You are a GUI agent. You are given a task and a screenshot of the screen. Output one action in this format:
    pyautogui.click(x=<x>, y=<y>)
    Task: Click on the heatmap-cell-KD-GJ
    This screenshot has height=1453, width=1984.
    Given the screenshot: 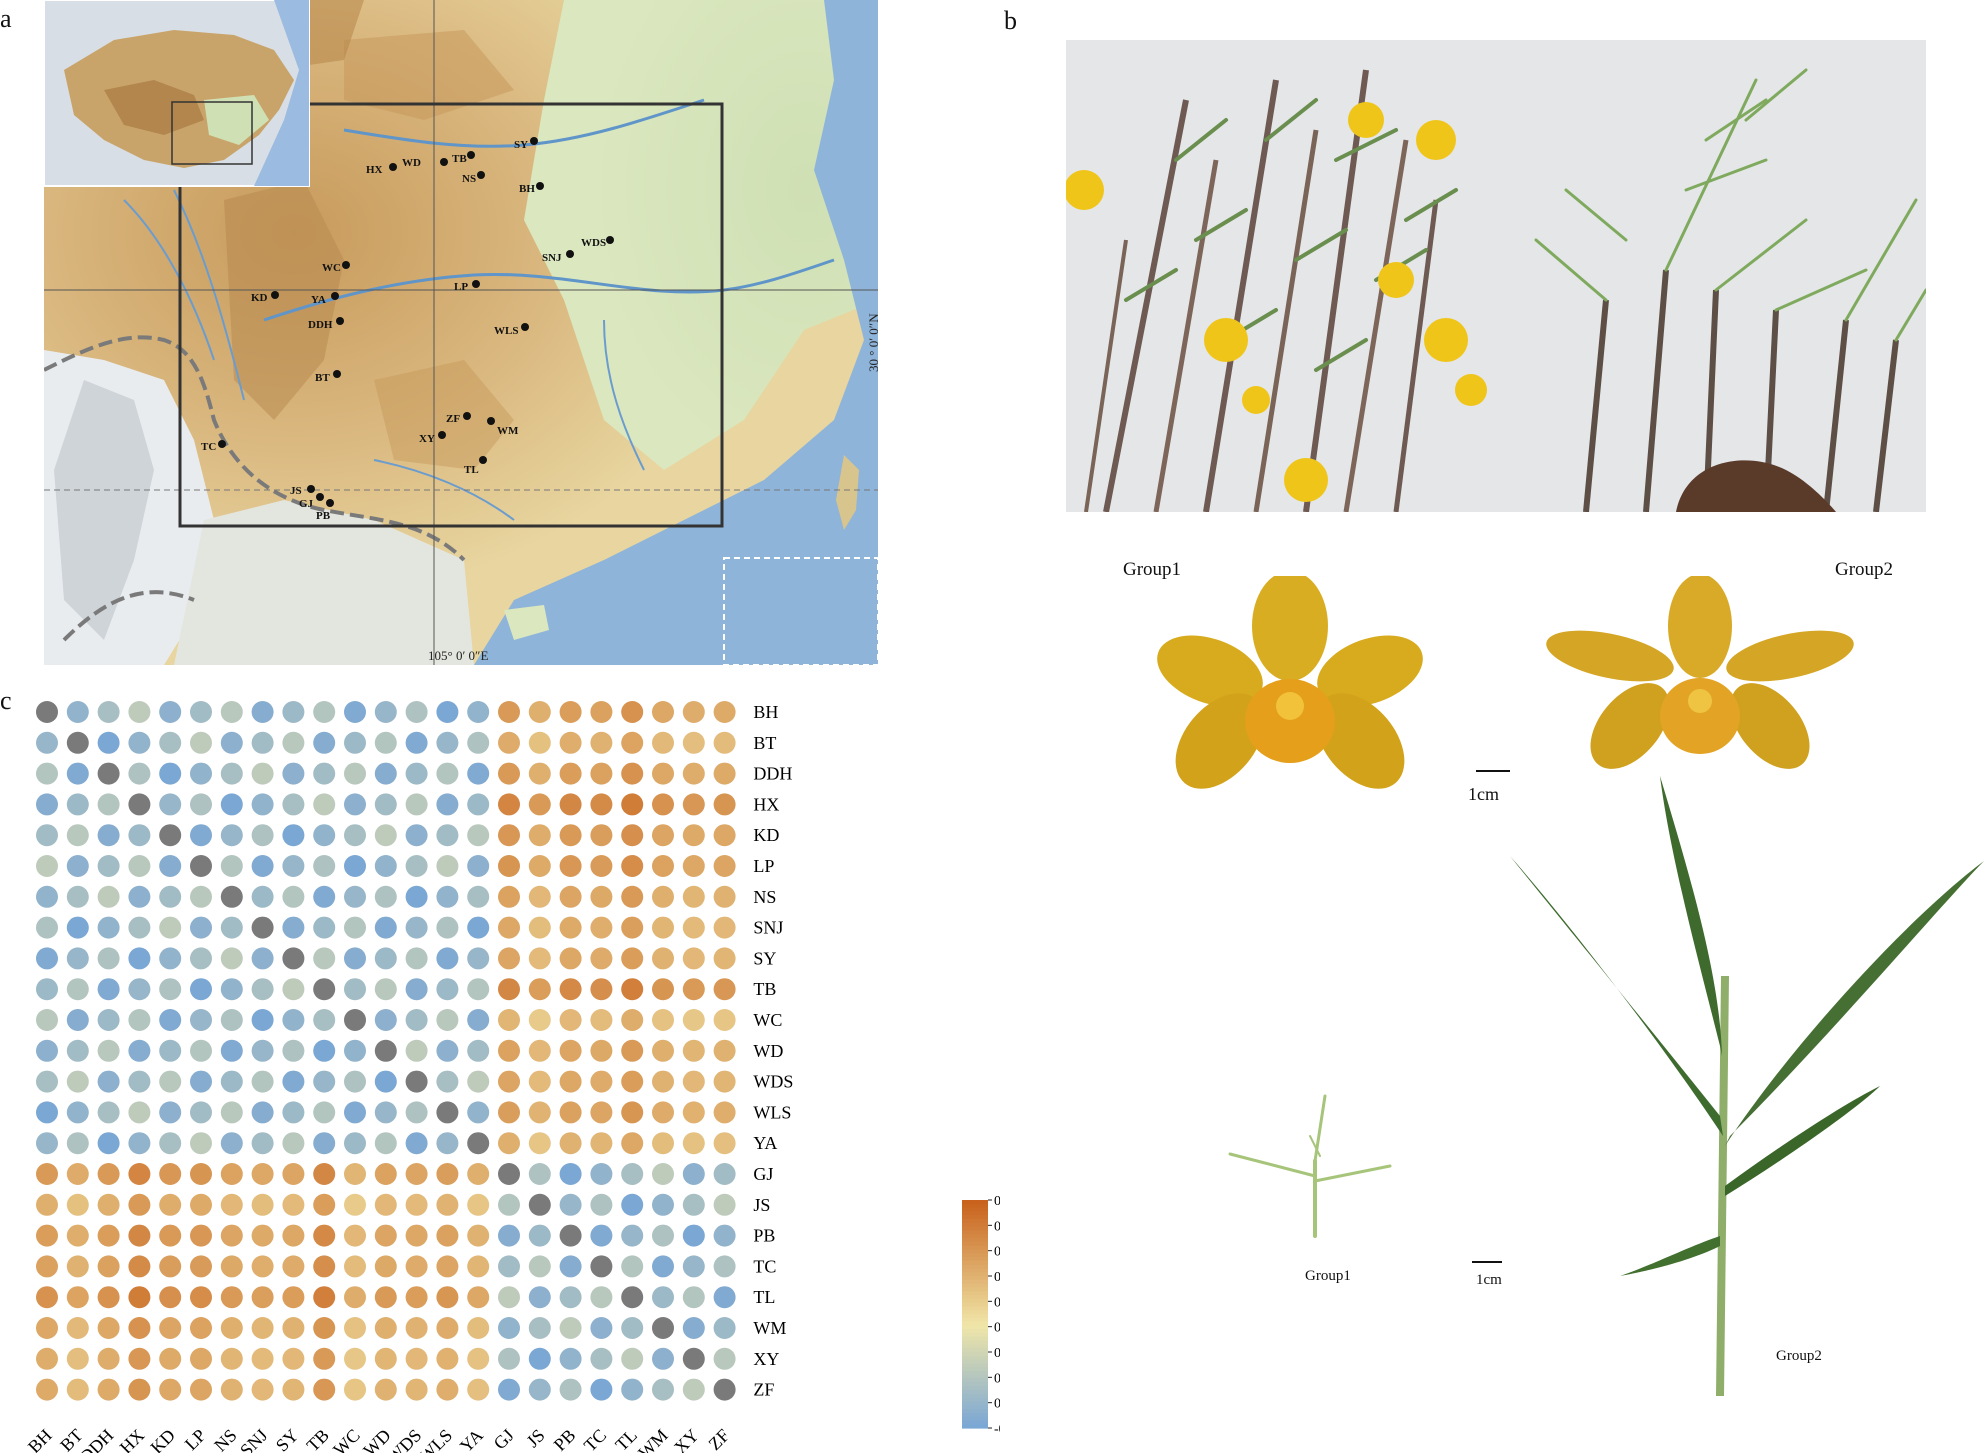 What is the action you would take?
    pyautogui.click(x=509, y=835)
    